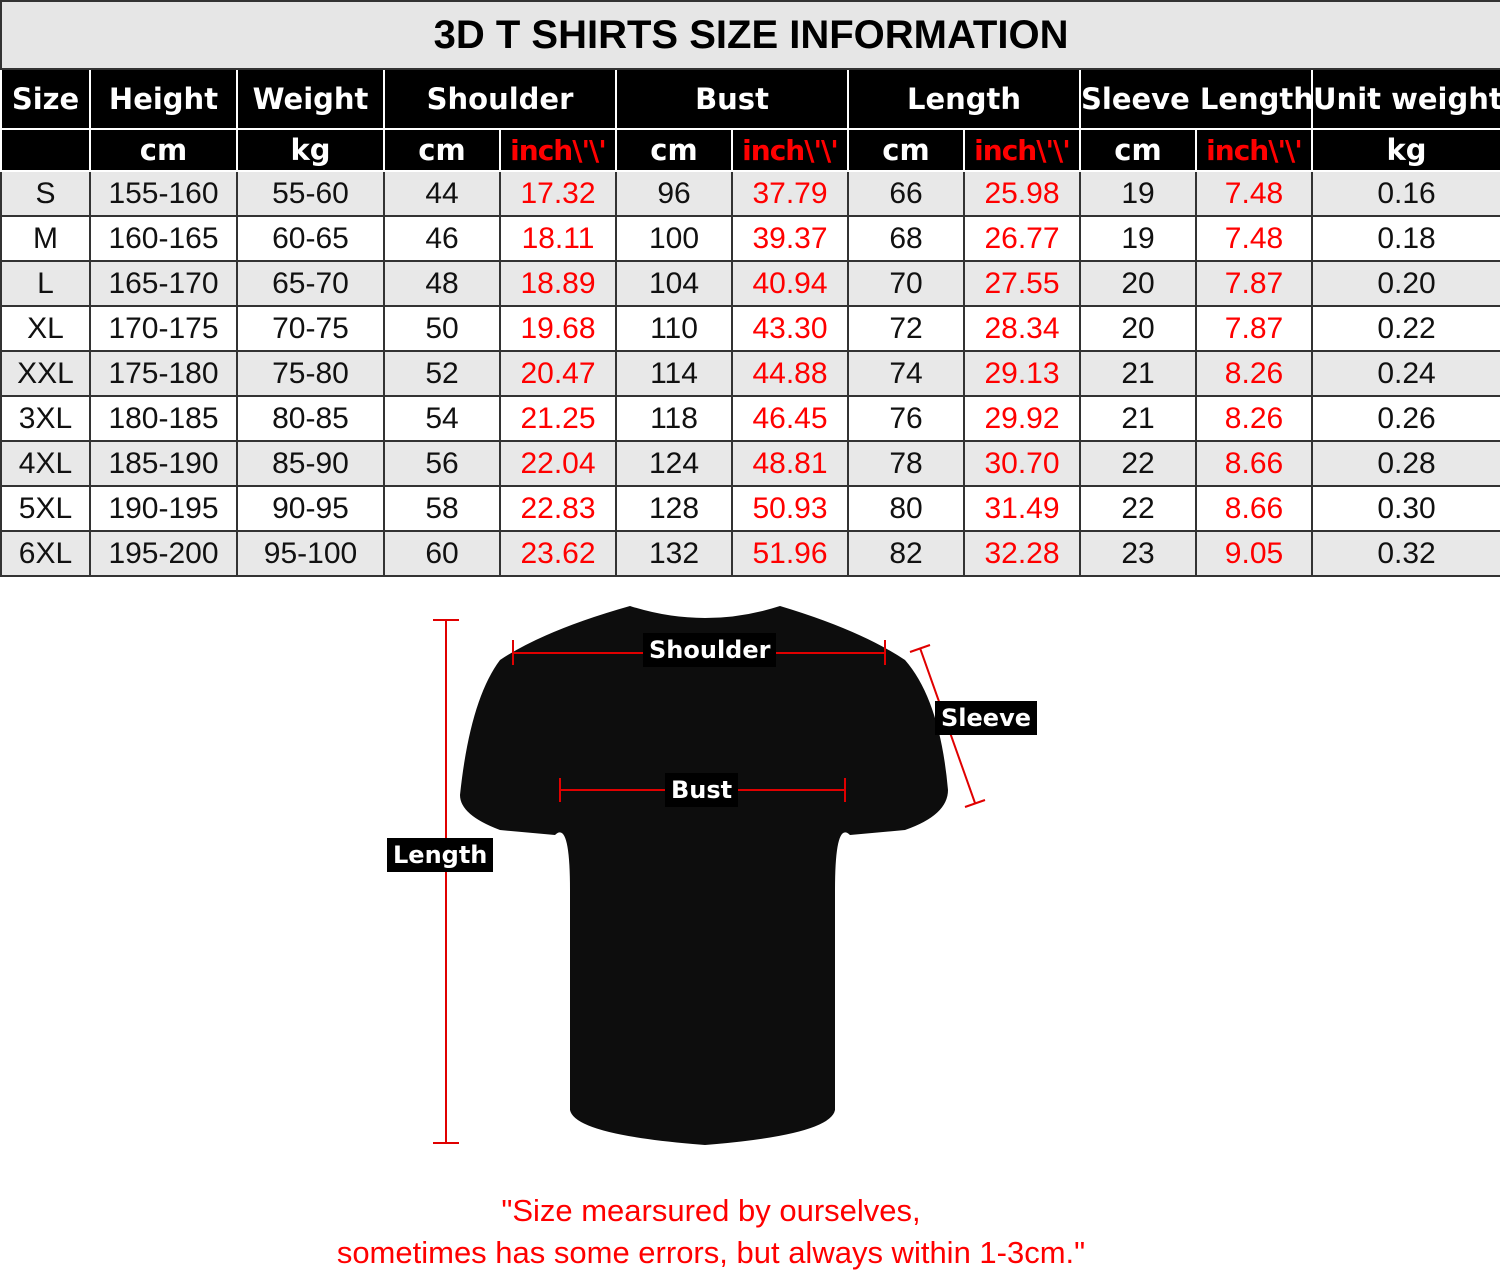 The image size is (1500, 1282). What do you see at coordinates (163, 238) in the screenshot?
I see `table-cell: 160-165` at bounding box center [163, 238].